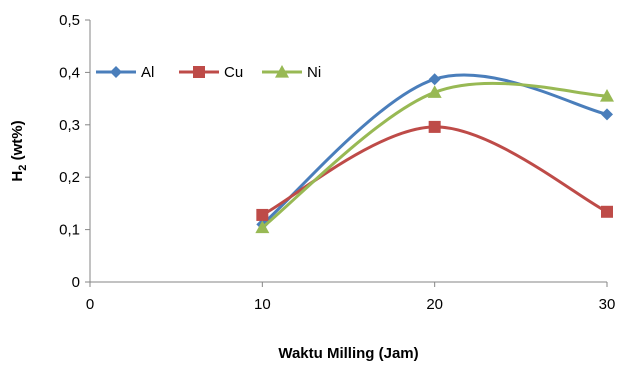  What do you see at coordinates (434, 304) in the screenshot?
I see `x-tick-label: 20` at bounding box center [434, 304].